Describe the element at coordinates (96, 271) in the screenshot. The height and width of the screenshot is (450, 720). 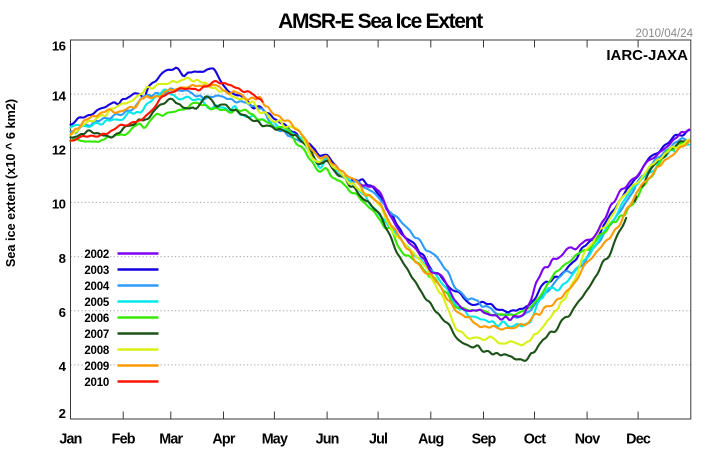
I see `svg-text: 2003` at that location.